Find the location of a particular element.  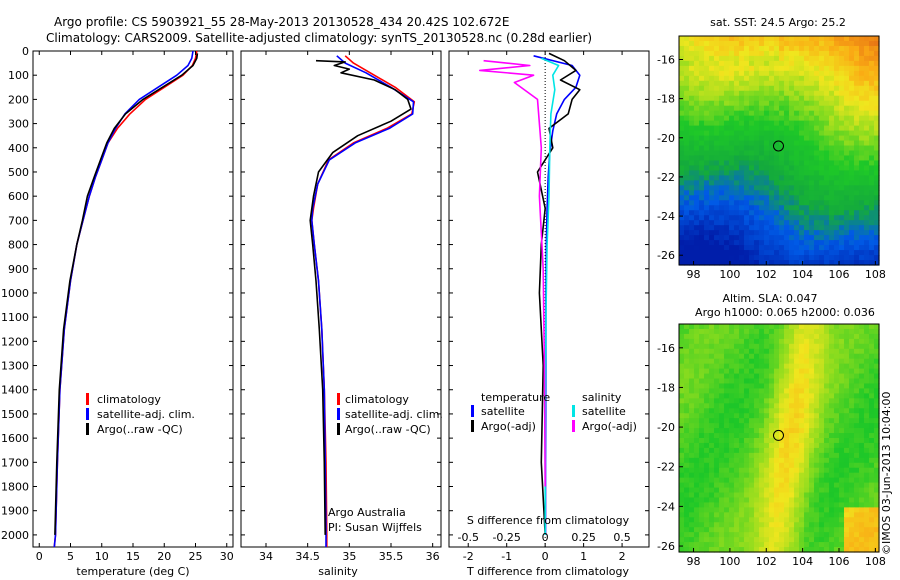

sla-map-title-1: Altim. SLA: 0.047 is located at coordinates (769, 298).